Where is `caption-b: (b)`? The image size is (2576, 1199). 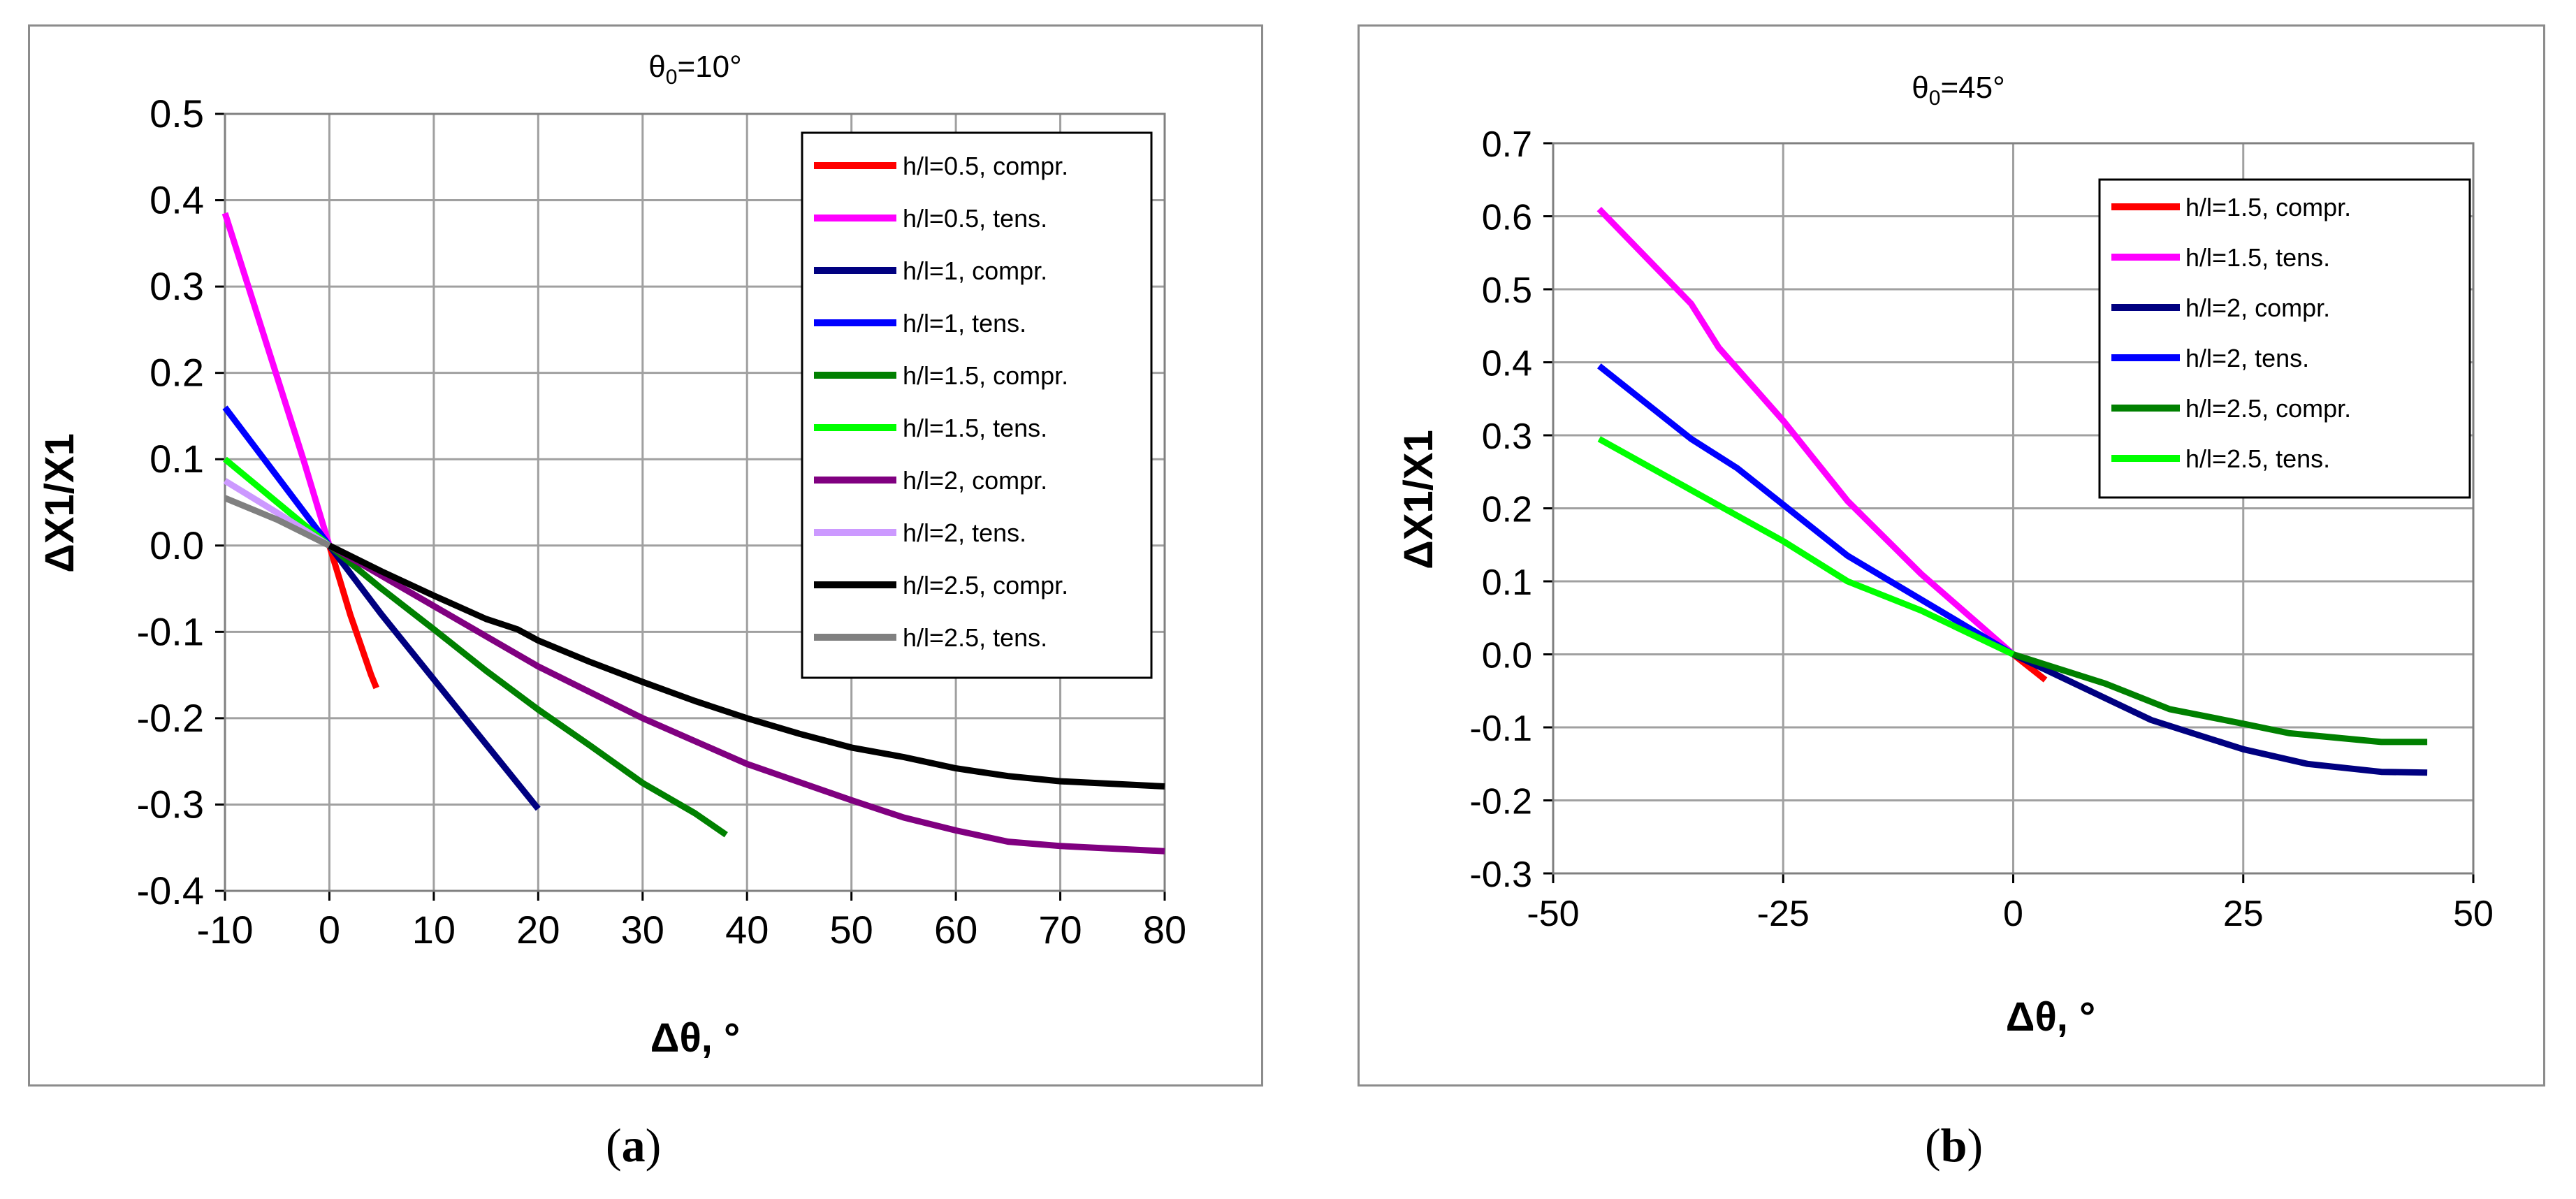
caption-b: (b) is located at coordinates (1955, 1145).